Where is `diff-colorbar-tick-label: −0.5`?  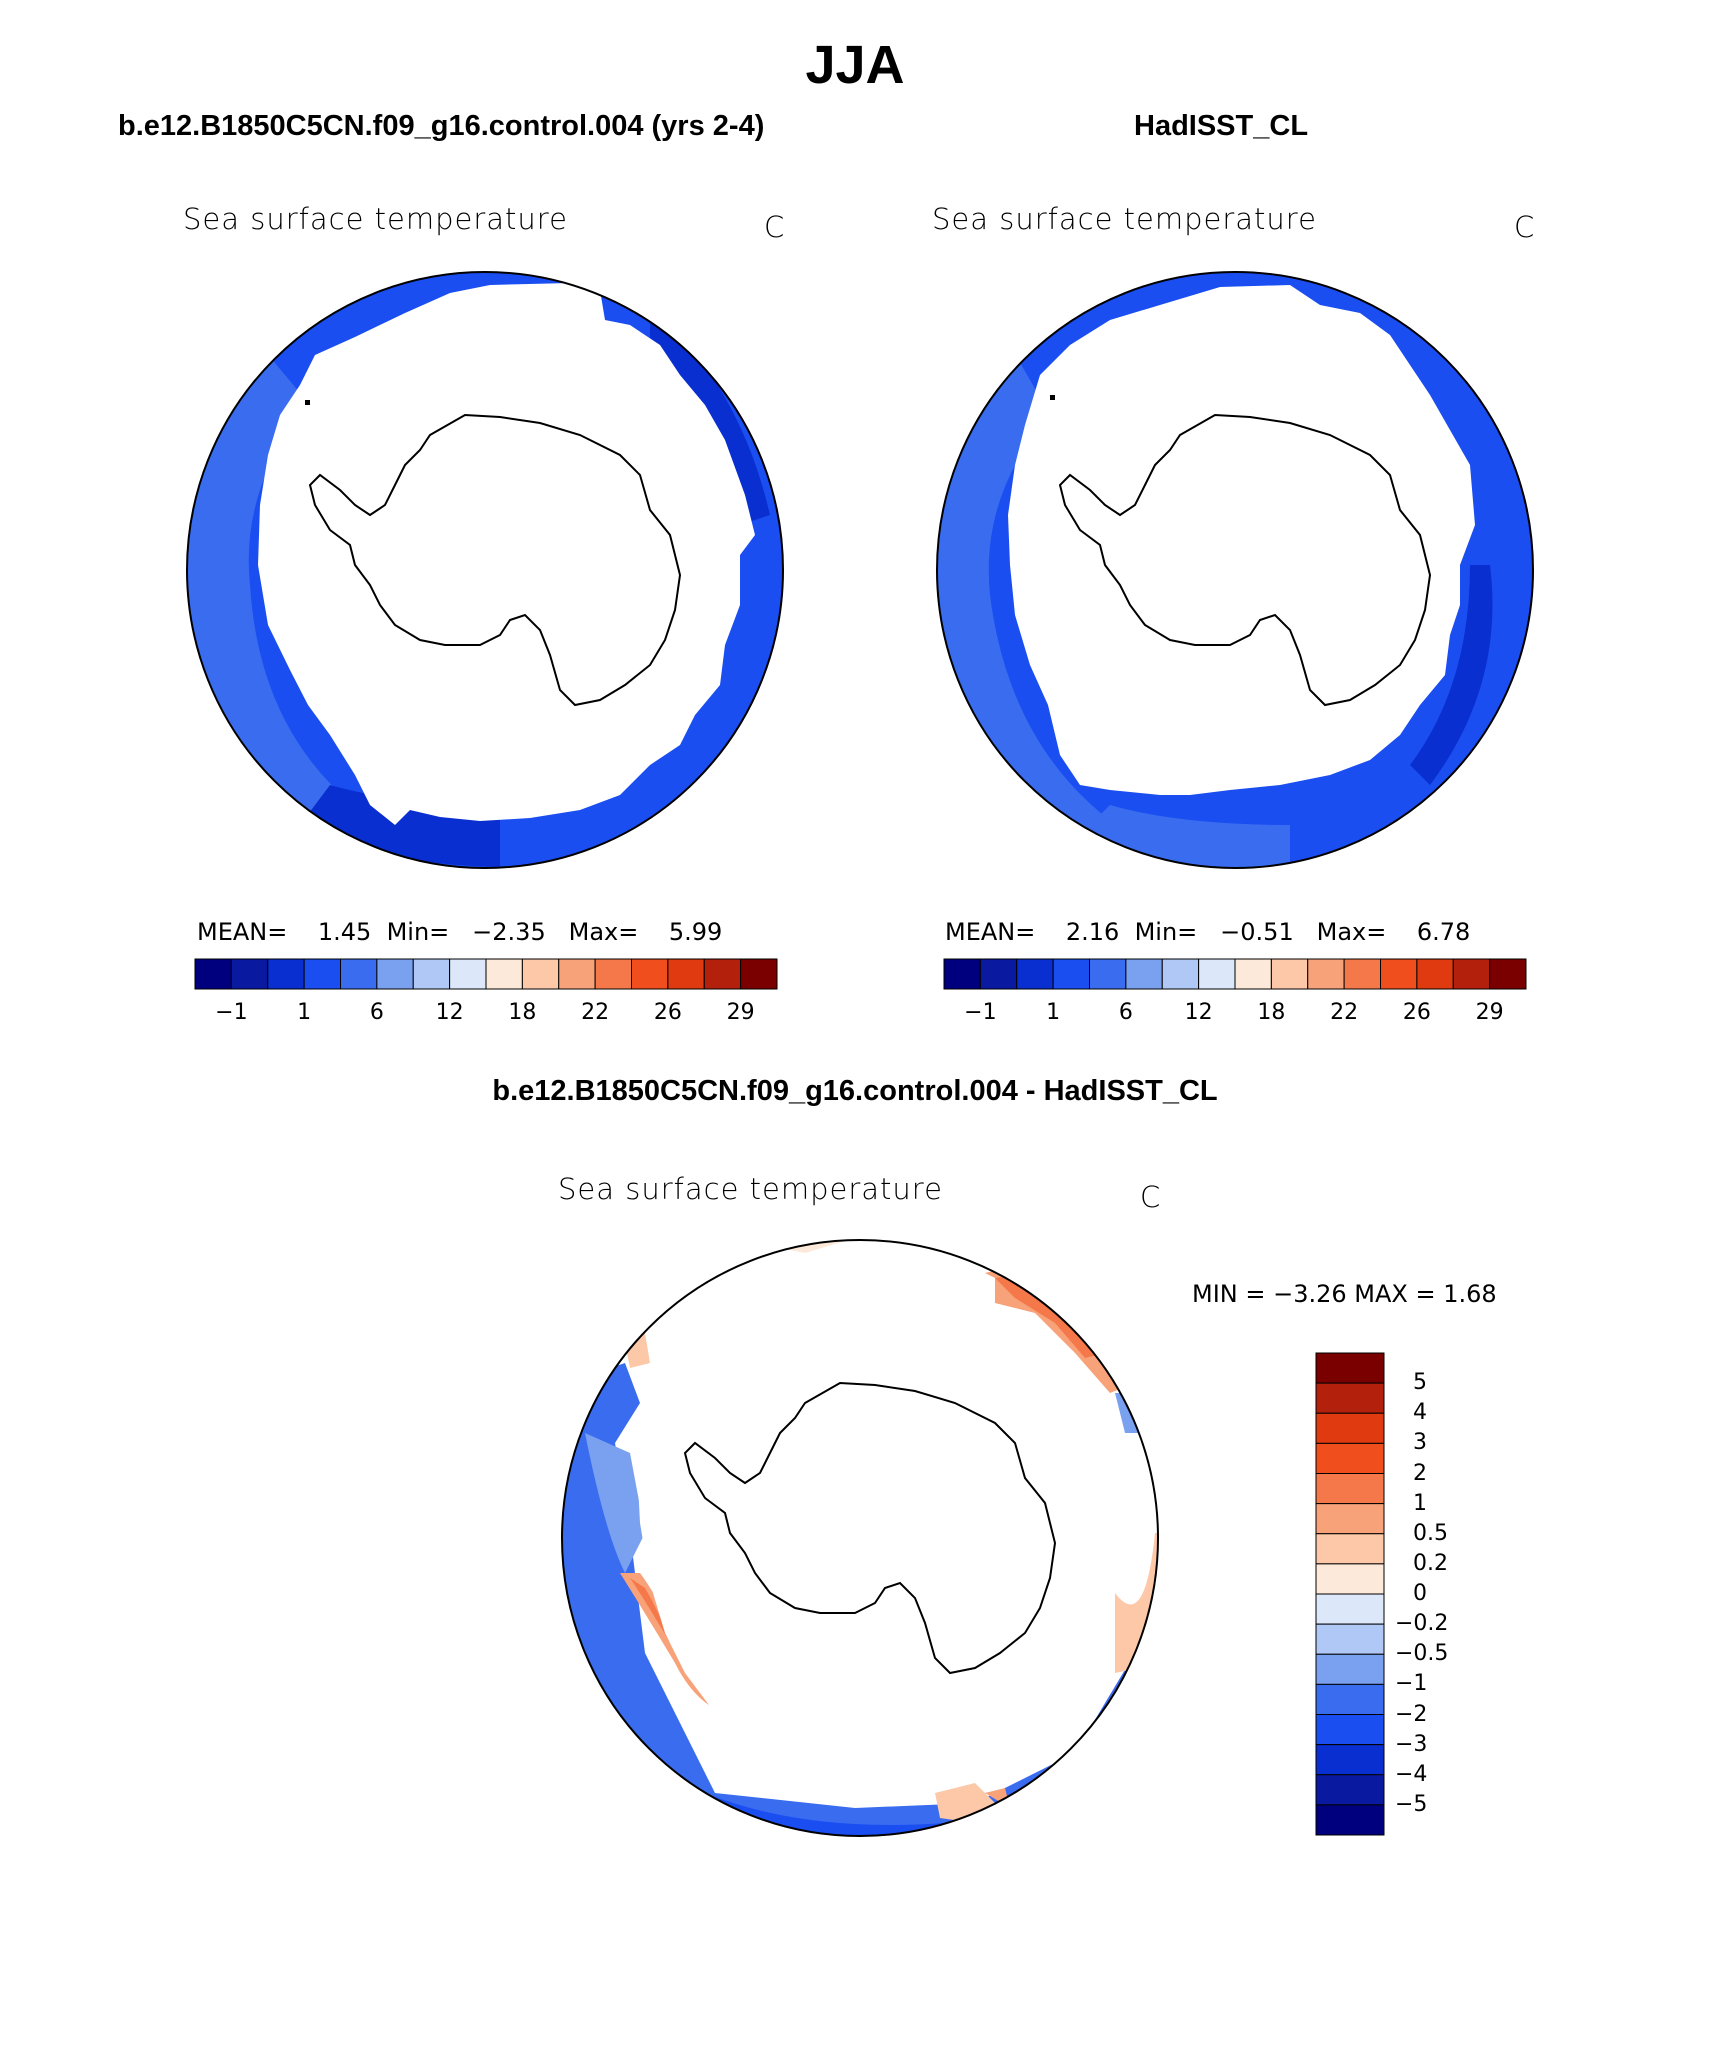
diff-colorbar-tick-label: −0.5 is located at coordinates (1422, 1654).